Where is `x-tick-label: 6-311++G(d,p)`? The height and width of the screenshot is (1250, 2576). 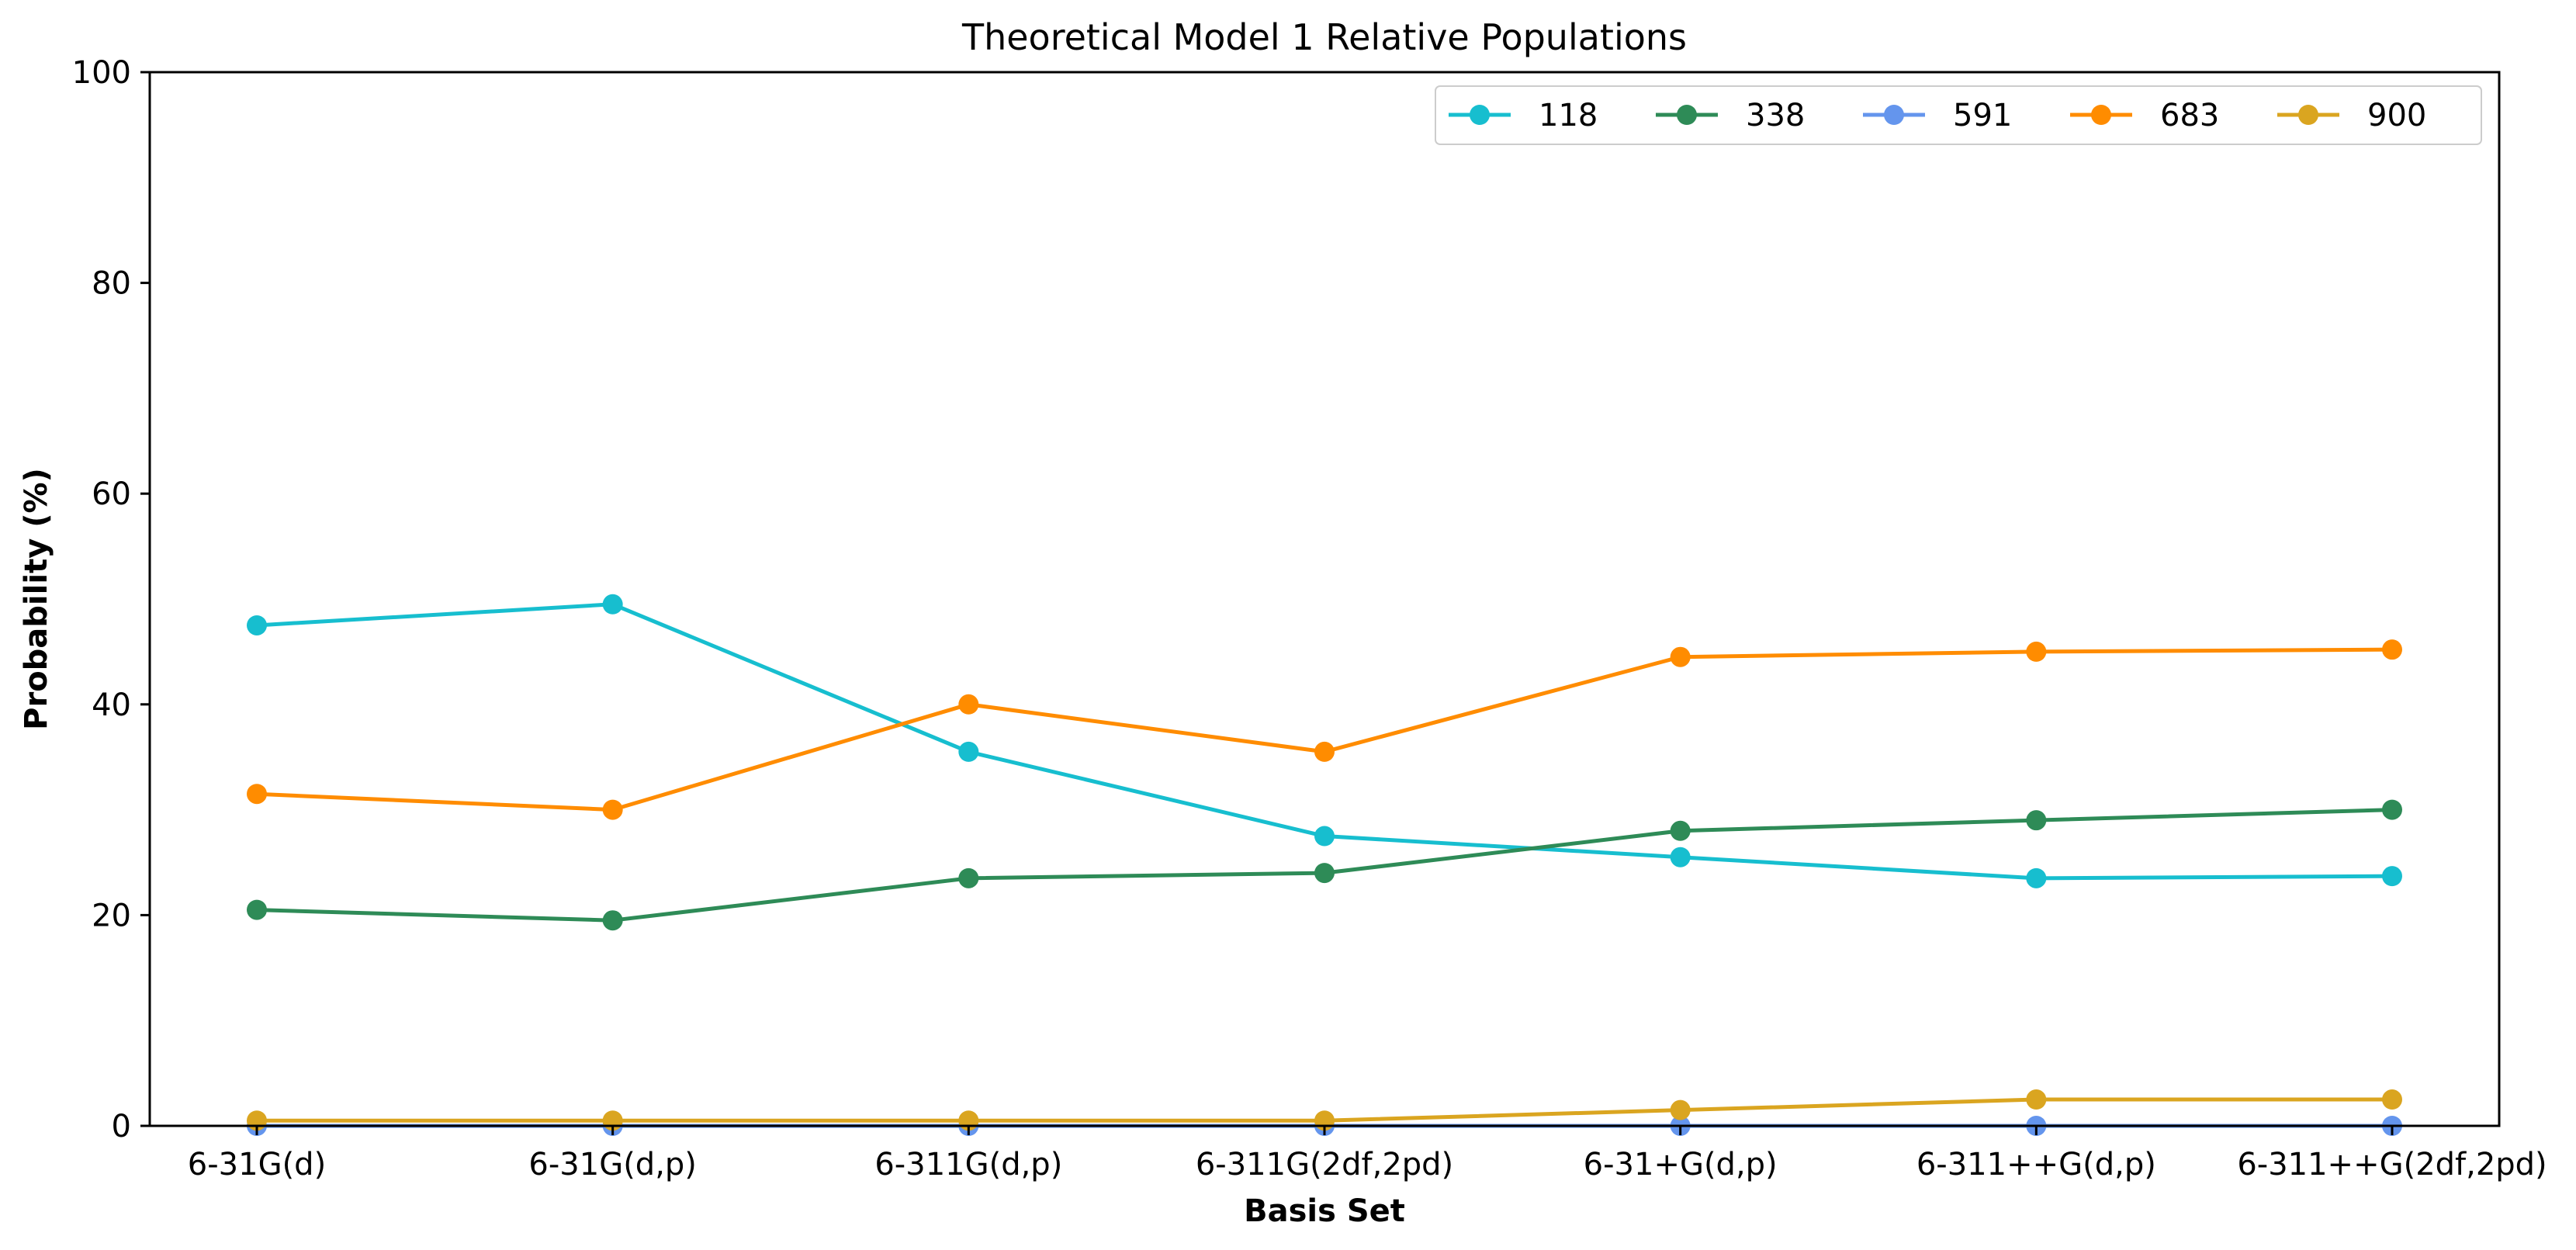
x-tick-label: 6-311++G(d,p) is located at coordinates (2036, 1164).